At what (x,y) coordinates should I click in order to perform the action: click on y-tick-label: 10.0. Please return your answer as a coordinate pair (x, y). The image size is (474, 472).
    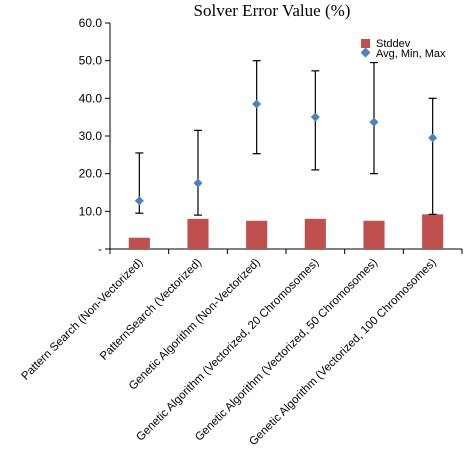
    Looking at the image, I should click on (91, 211).